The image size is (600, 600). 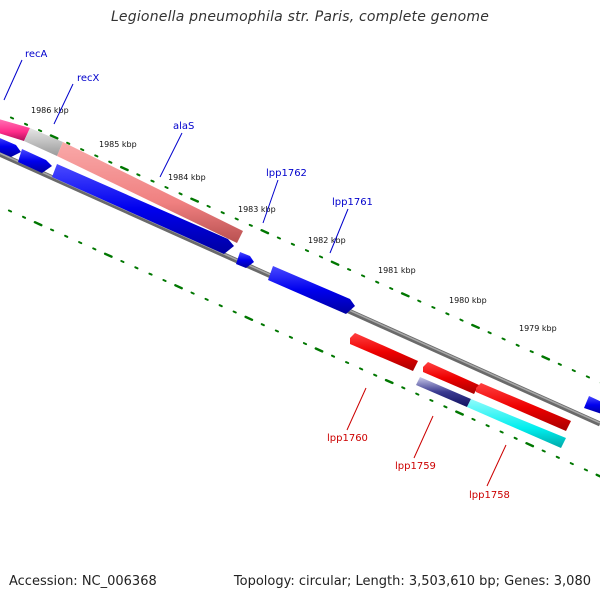 I want to click on gene-label-lpp1758: lpp1758, so click(x=489, y=495).